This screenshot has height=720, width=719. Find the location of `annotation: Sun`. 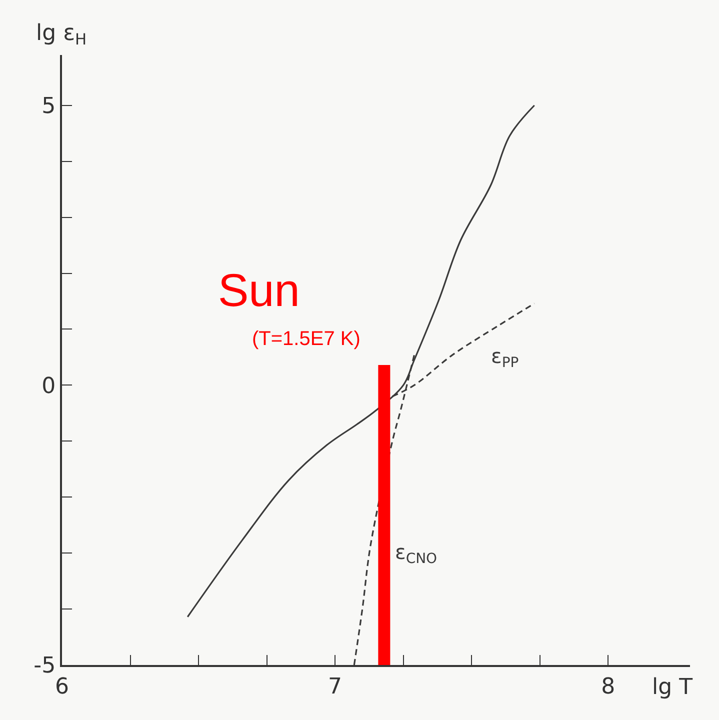

annotation: Sun is located at coordinates (259, 290).